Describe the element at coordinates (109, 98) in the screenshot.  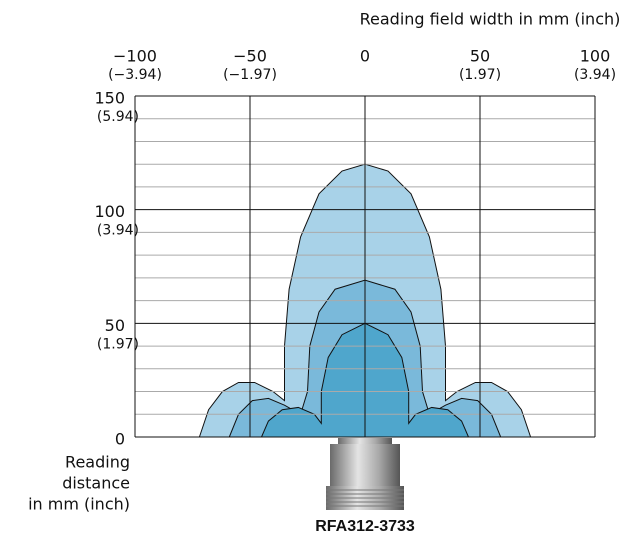
I see `y-tick-label: 150` at that location.